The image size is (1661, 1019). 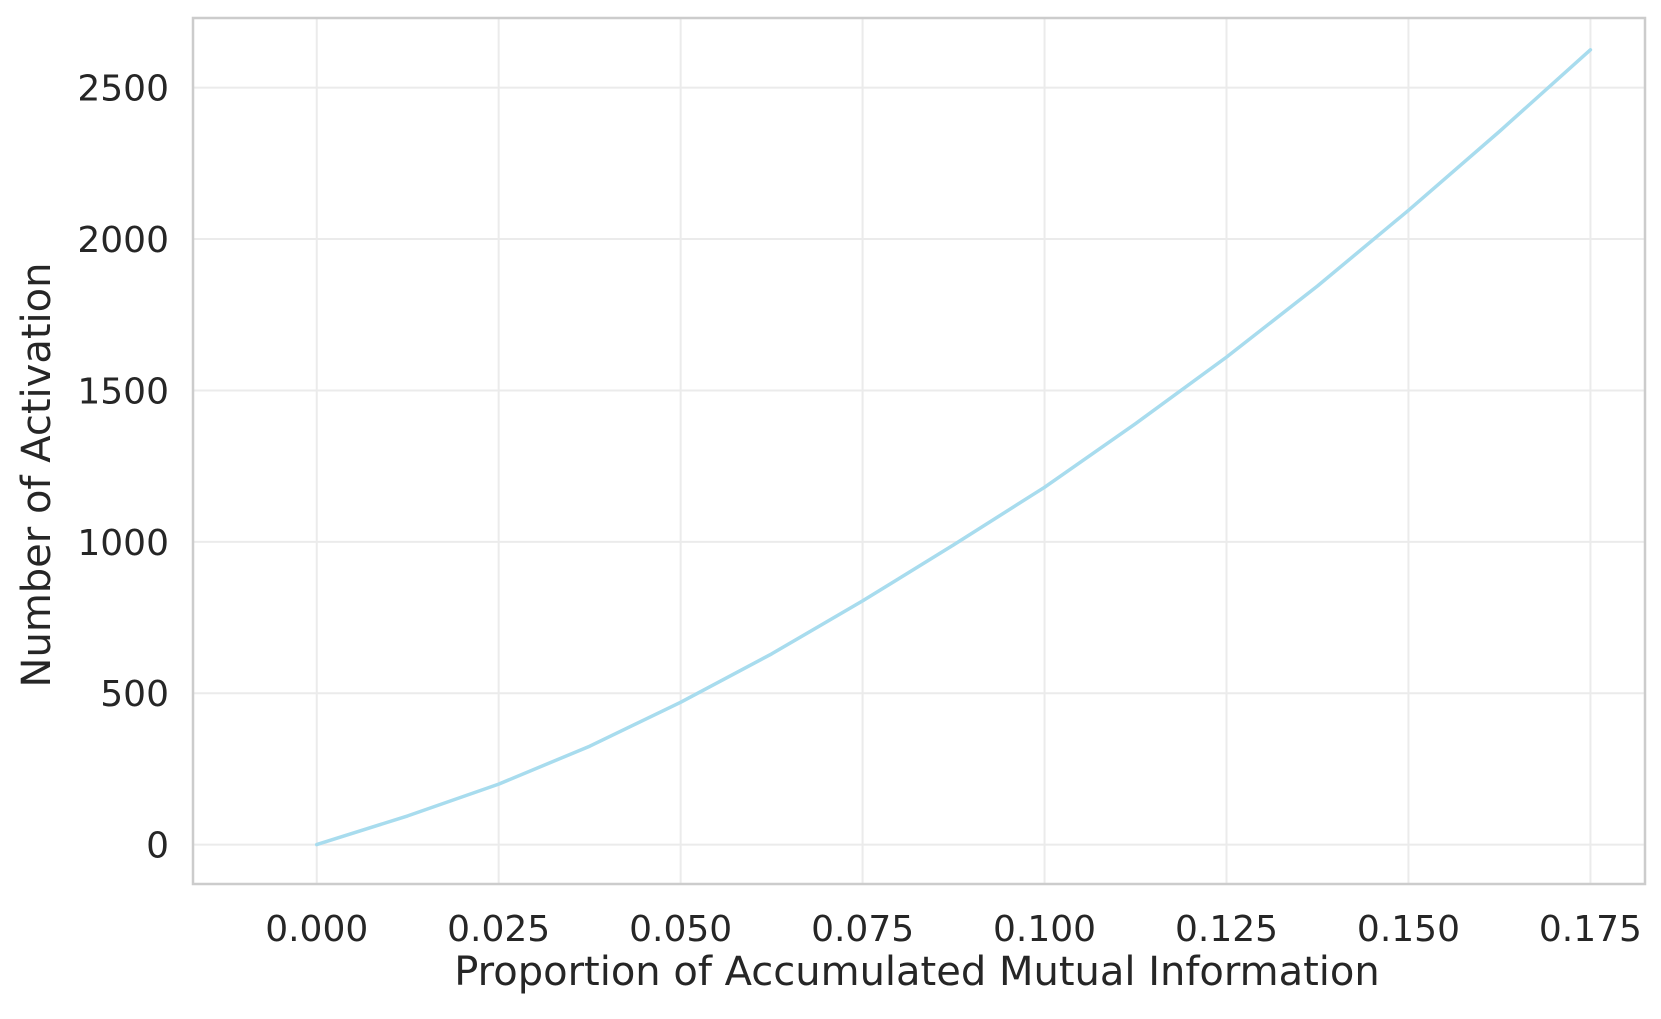 I want to click on y-tick-label: 0, so click(x=157, y=846).